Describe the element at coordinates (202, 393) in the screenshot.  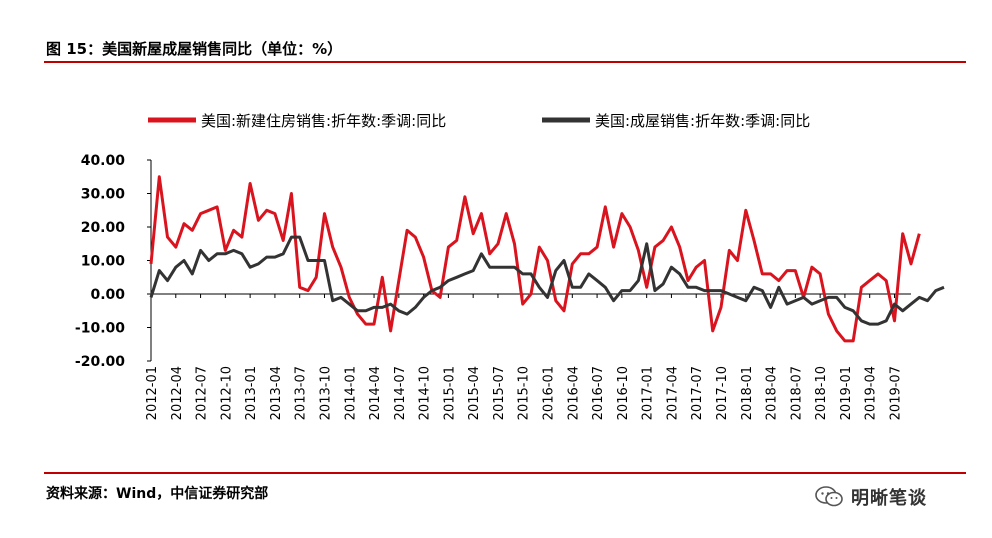
I see `x-tick-label: 2012-07` at that location.